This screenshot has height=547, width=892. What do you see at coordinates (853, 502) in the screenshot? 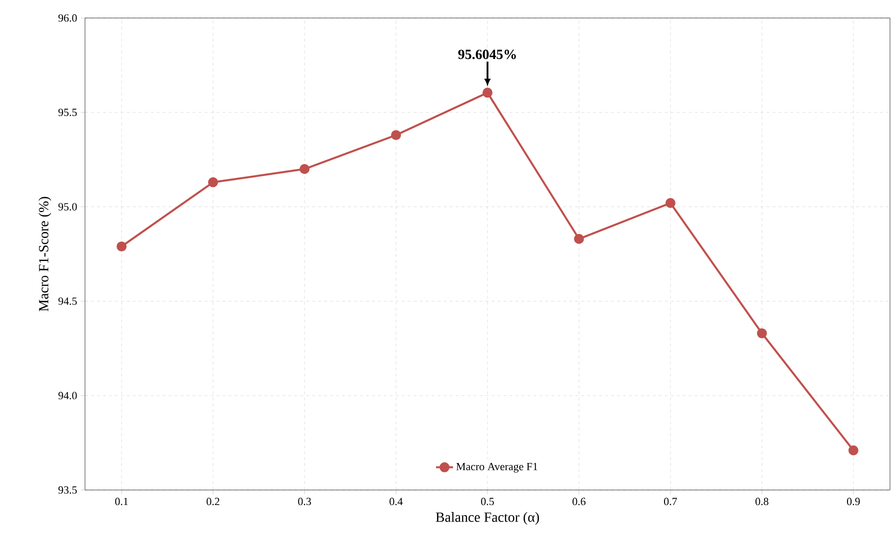
I see `x-tick-label: 0.9` at bounding box center [853, 502].